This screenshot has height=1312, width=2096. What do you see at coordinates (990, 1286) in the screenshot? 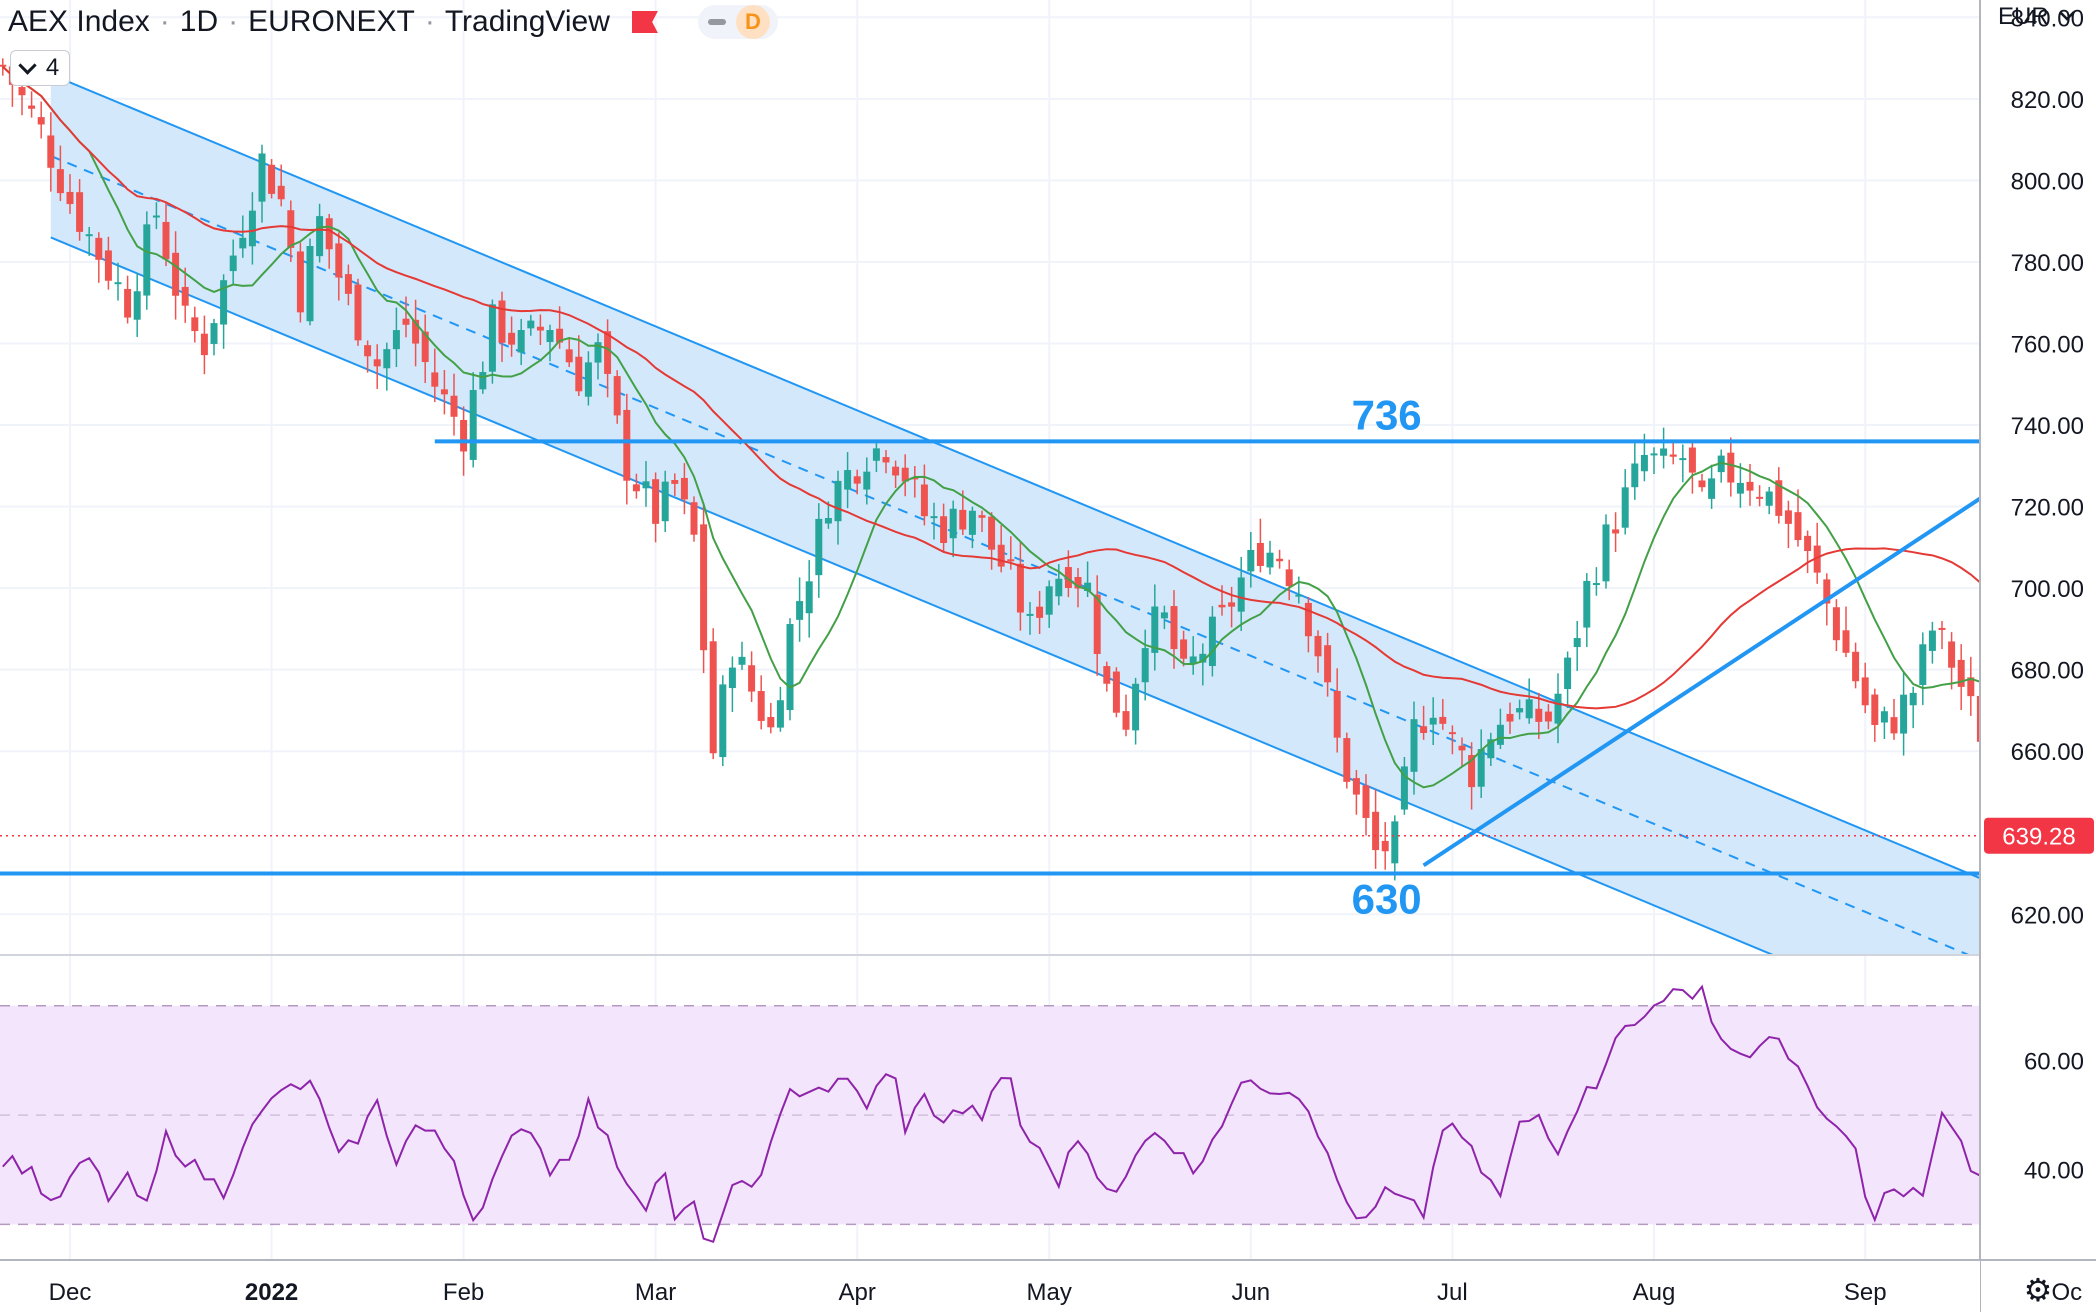
I see `time-axis` at bounding box center [990, 1286].